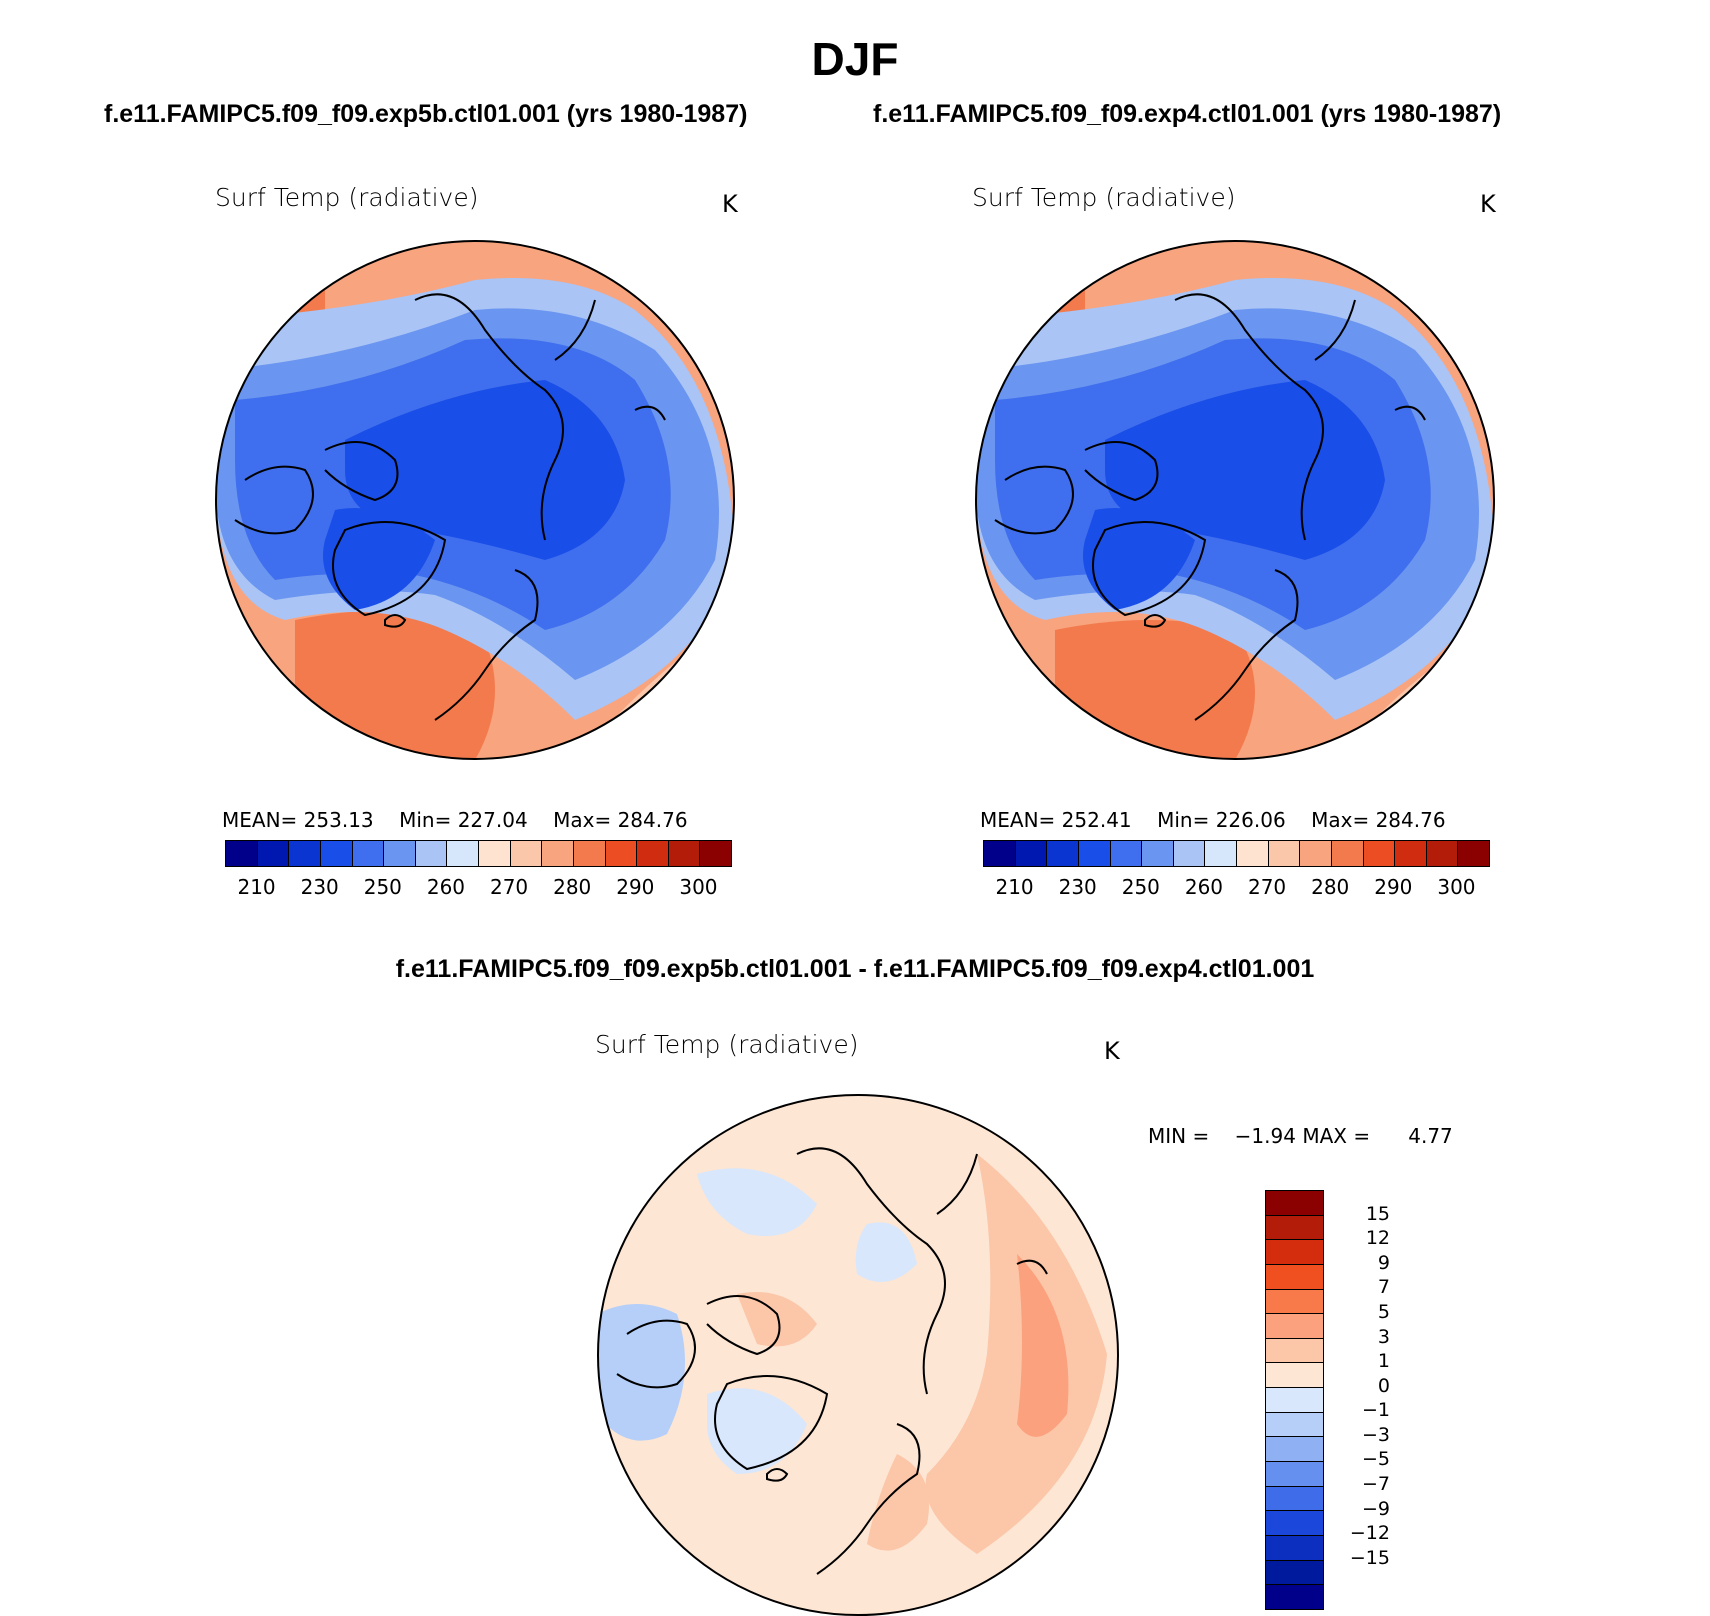  I want to click on diff-field-greenland, so click(757, 1431).